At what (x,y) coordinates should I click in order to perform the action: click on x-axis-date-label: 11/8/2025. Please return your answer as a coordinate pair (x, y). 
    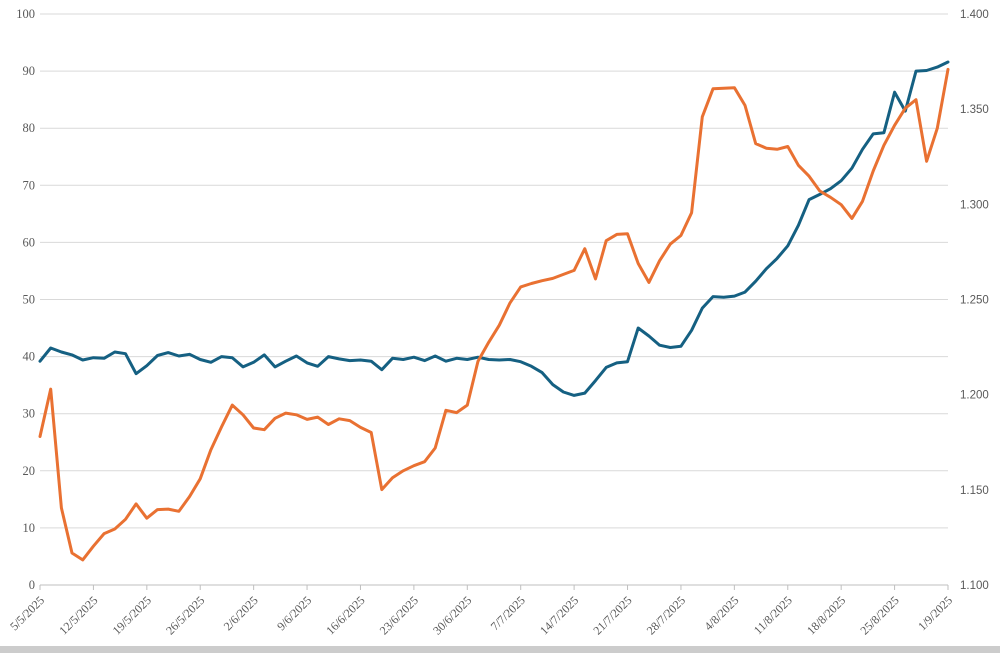
    Looking at the image, I should click on (773, 615).